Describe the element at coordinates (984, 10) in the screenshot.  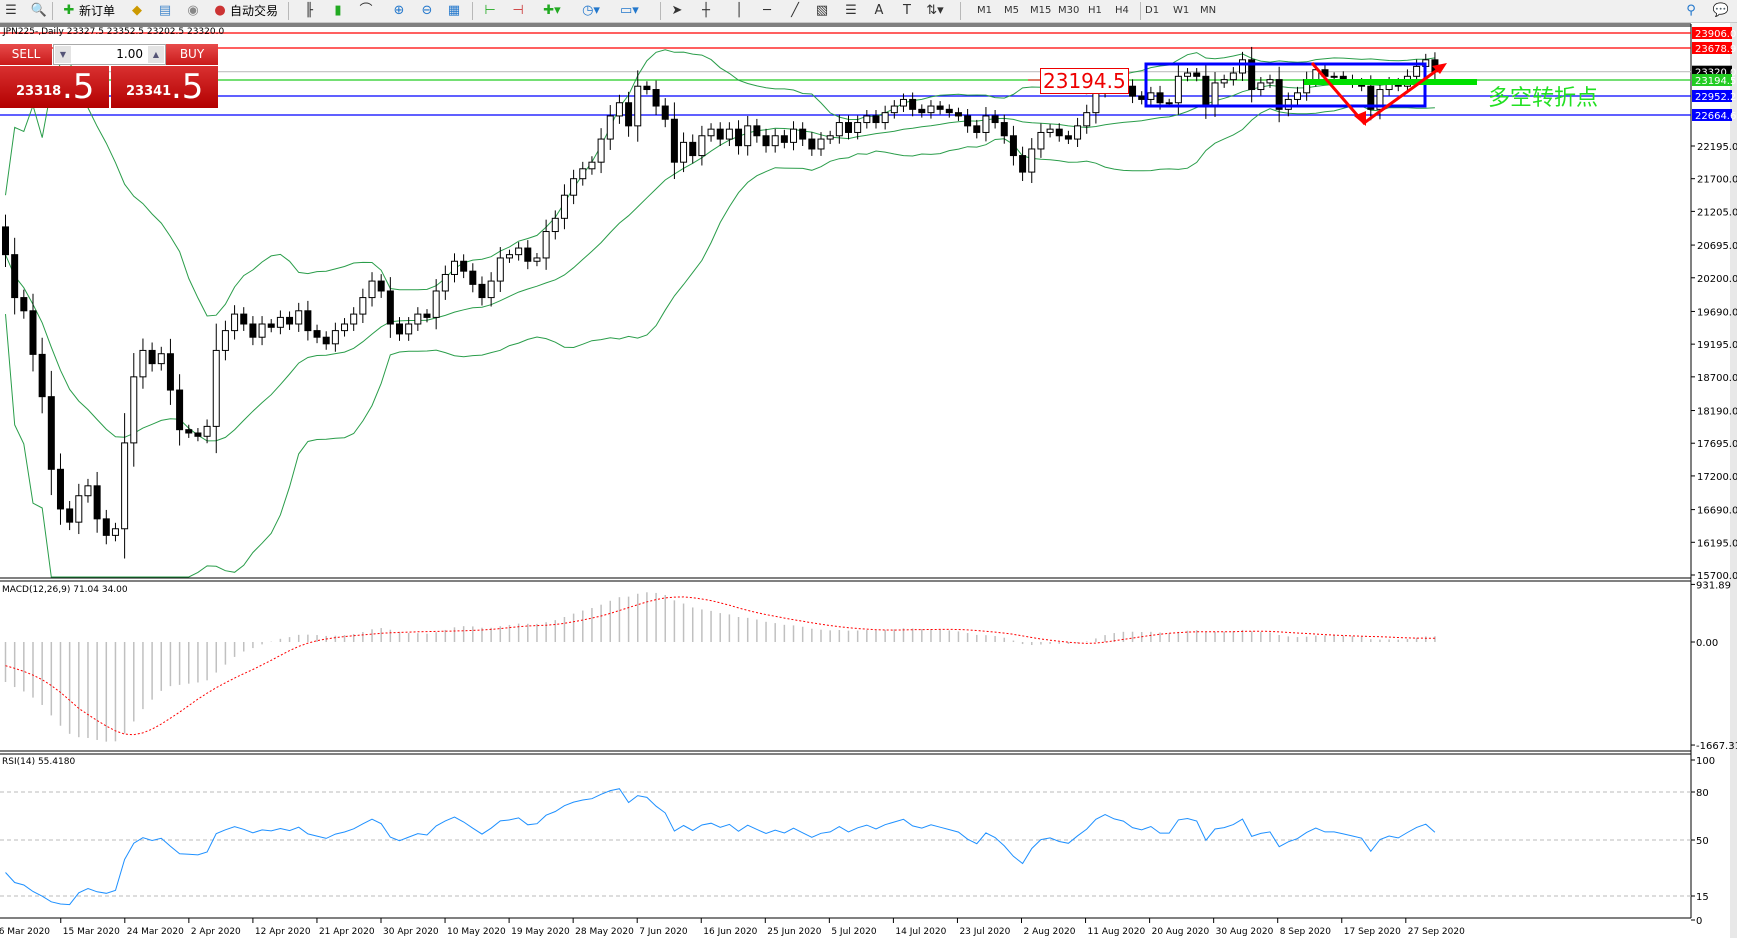
I see `timeframe-m1: M1` at that location.